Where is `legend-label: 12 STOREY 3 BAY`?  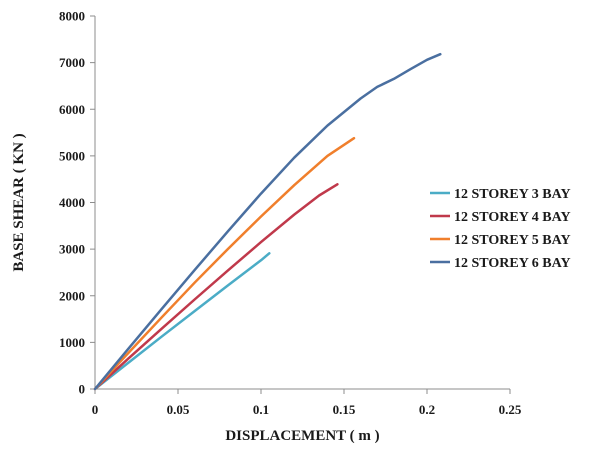
legend-label: 12 STOREY 3 BAY is located at coordinates (512, 194).